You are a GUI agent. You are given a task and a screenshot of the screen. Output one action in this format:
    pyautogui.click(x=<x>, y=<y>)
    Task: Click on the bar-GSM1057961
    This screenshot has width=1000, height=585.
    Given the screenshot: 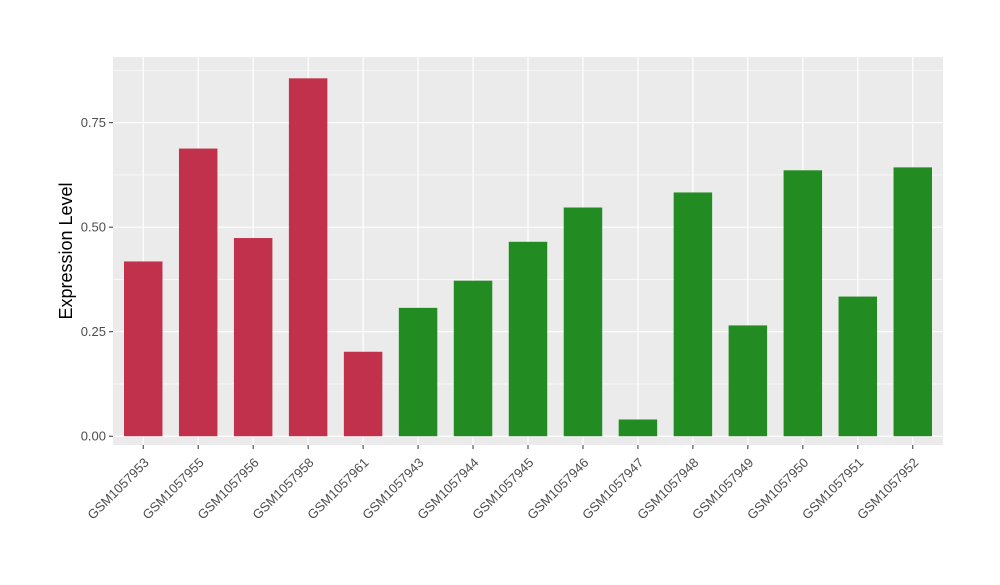 What is the action you would take?
    pyautogui.click(x=363, y=394)
    